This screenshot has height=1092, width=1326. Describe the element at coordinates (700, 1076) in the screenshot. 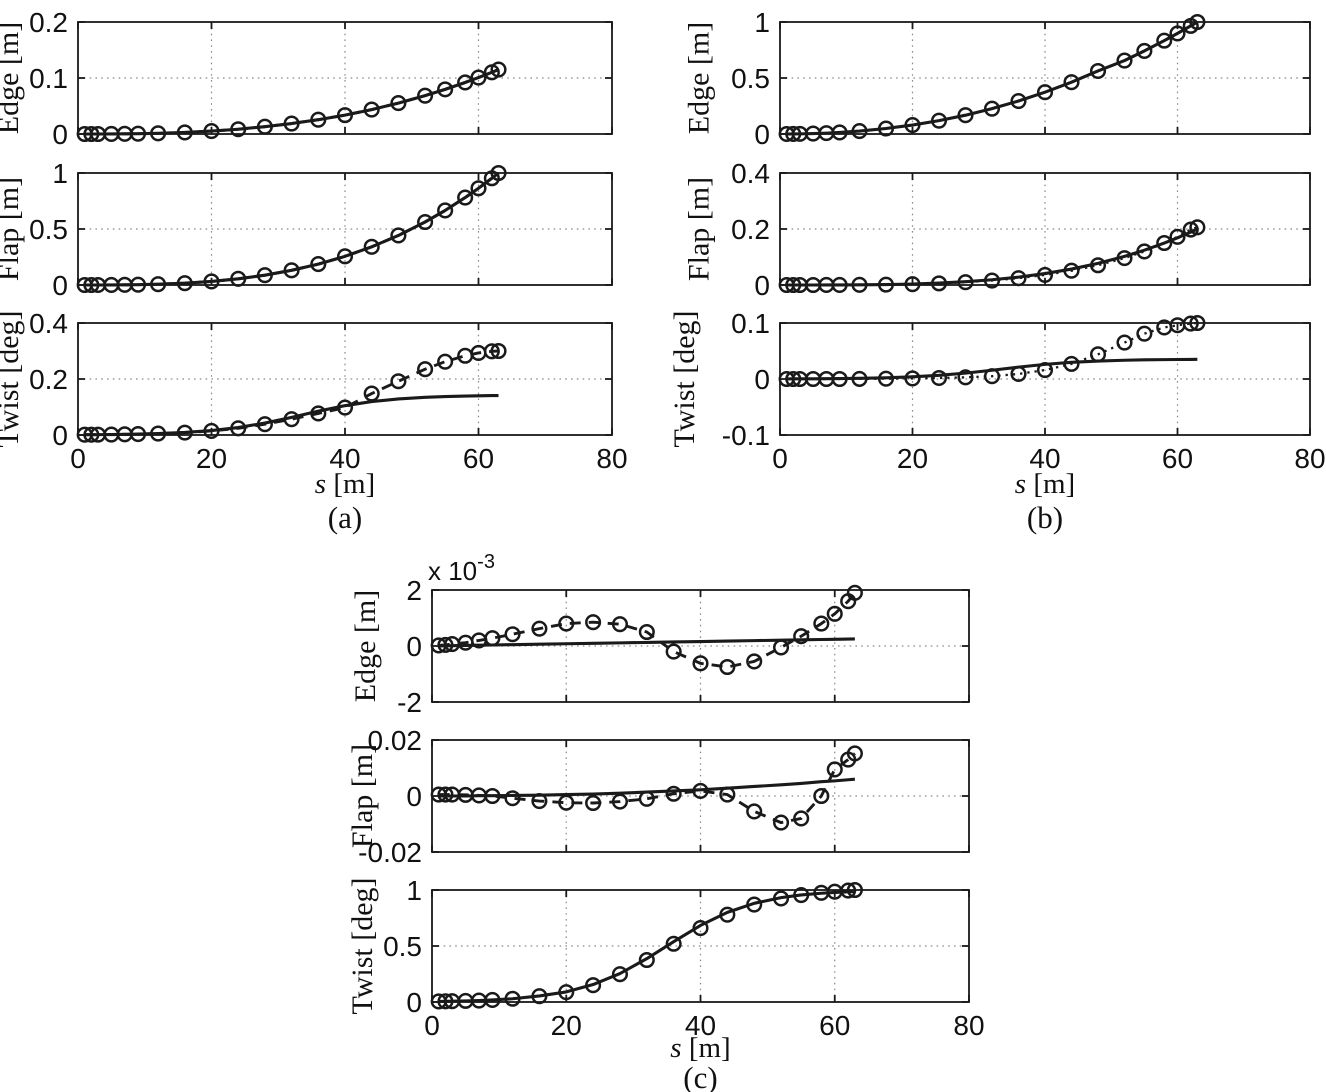

I see `caption-c: (c)` at that location.